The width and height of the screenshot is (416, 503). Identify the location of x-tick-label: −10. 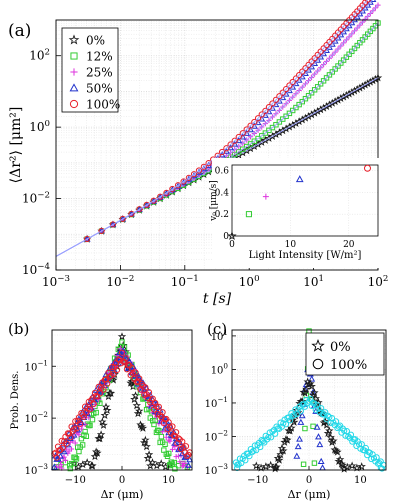
(75, 480).